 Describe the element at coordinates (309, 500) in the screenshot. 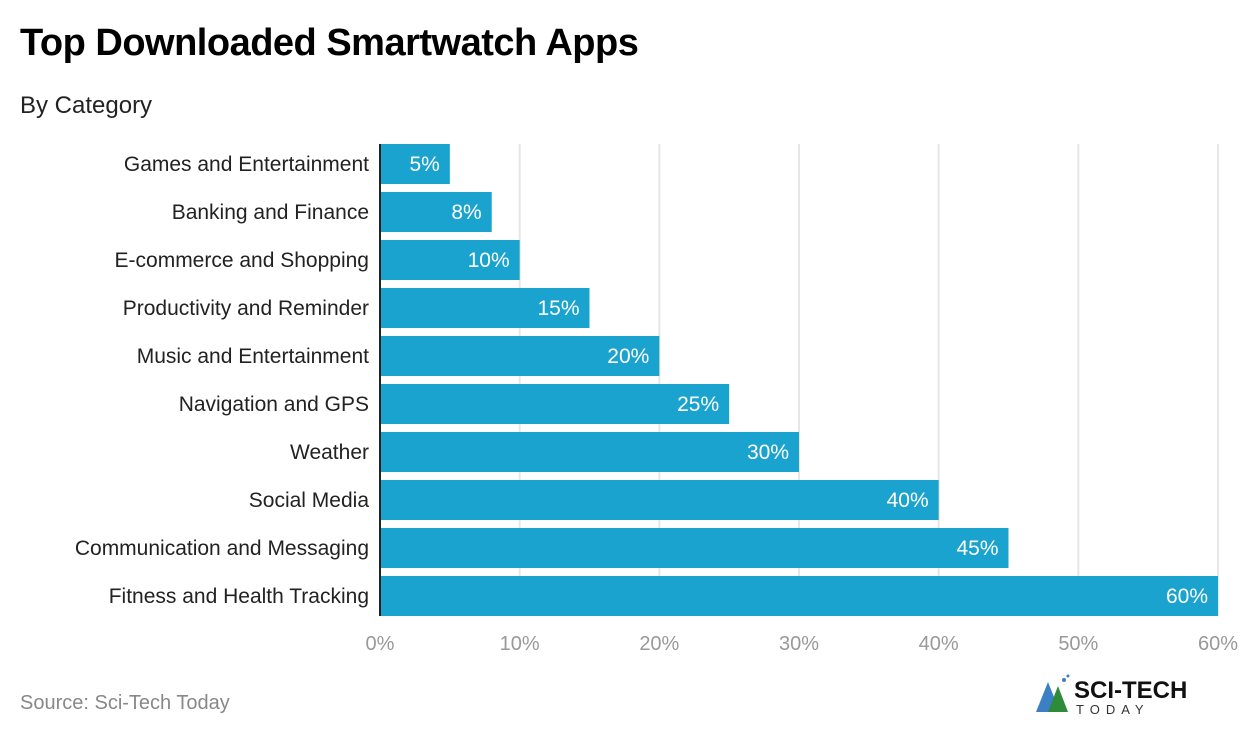

I see `category-label: Social Media` at that location.